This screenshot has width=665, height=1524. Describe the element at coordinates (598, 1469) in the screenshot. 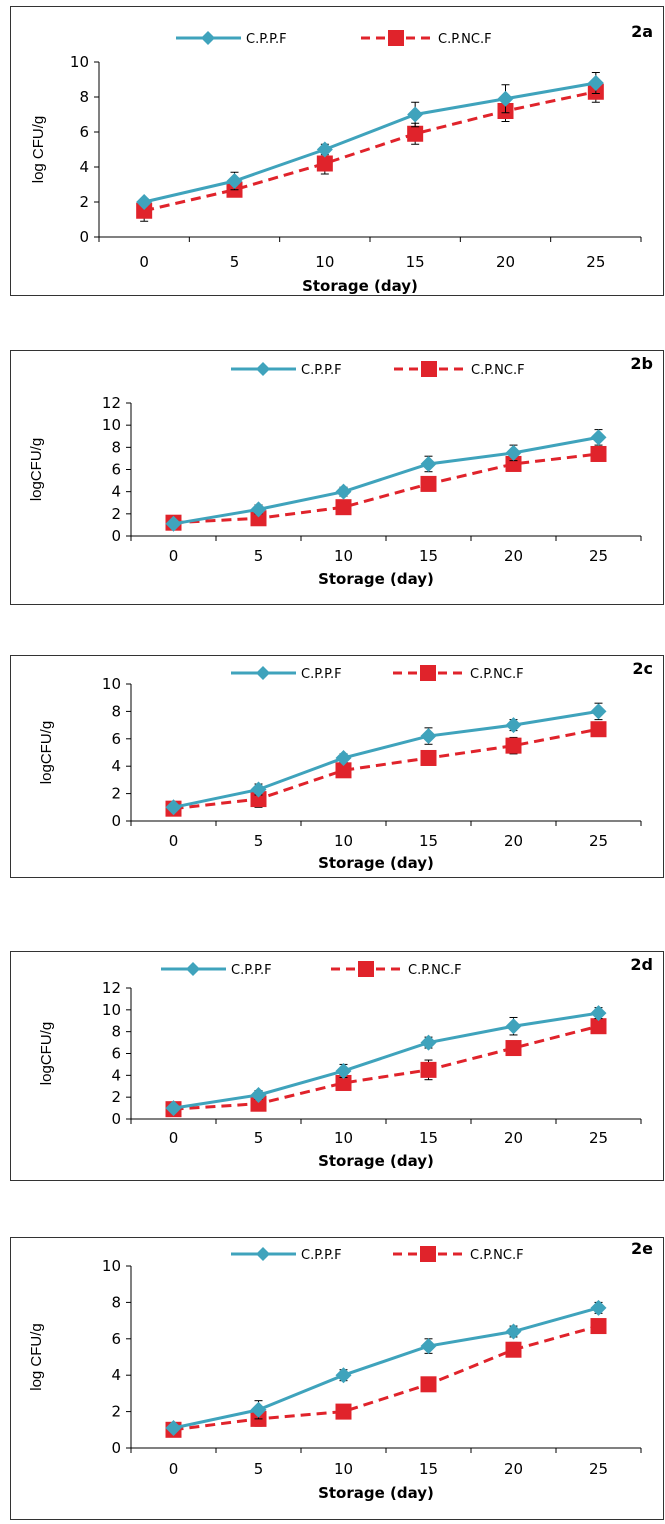

I see `x-tick-label: 25` at that location.